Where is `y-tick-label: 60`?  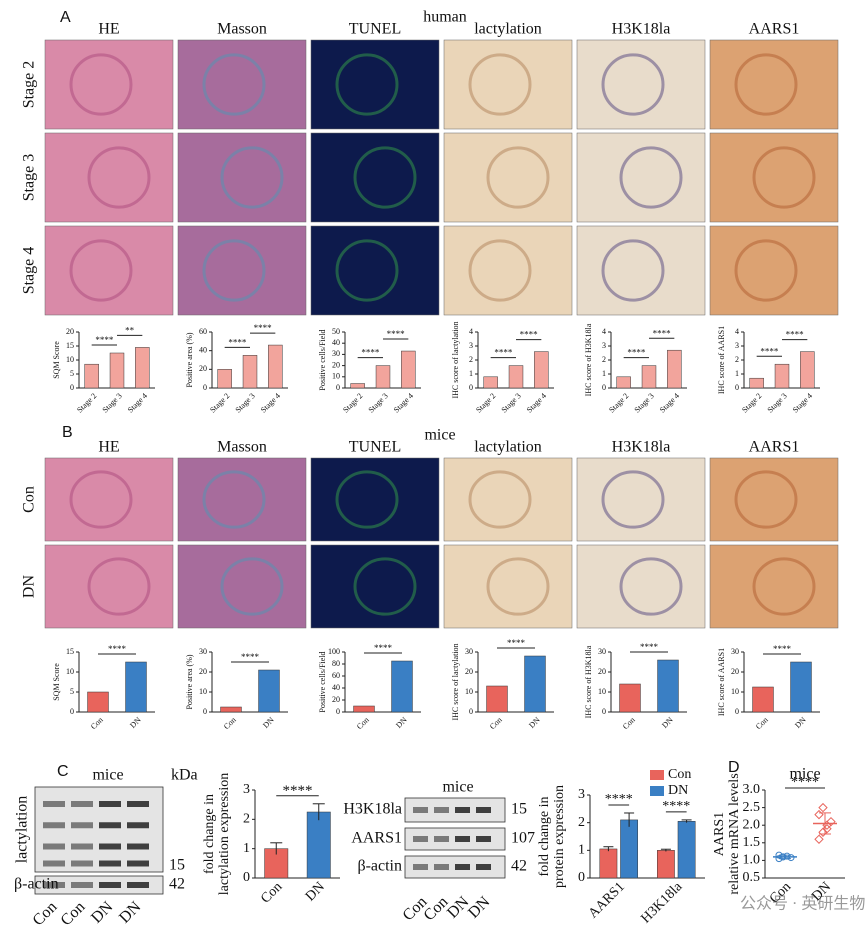
y-tick-label: 60 is located at coordinates (203, 331).